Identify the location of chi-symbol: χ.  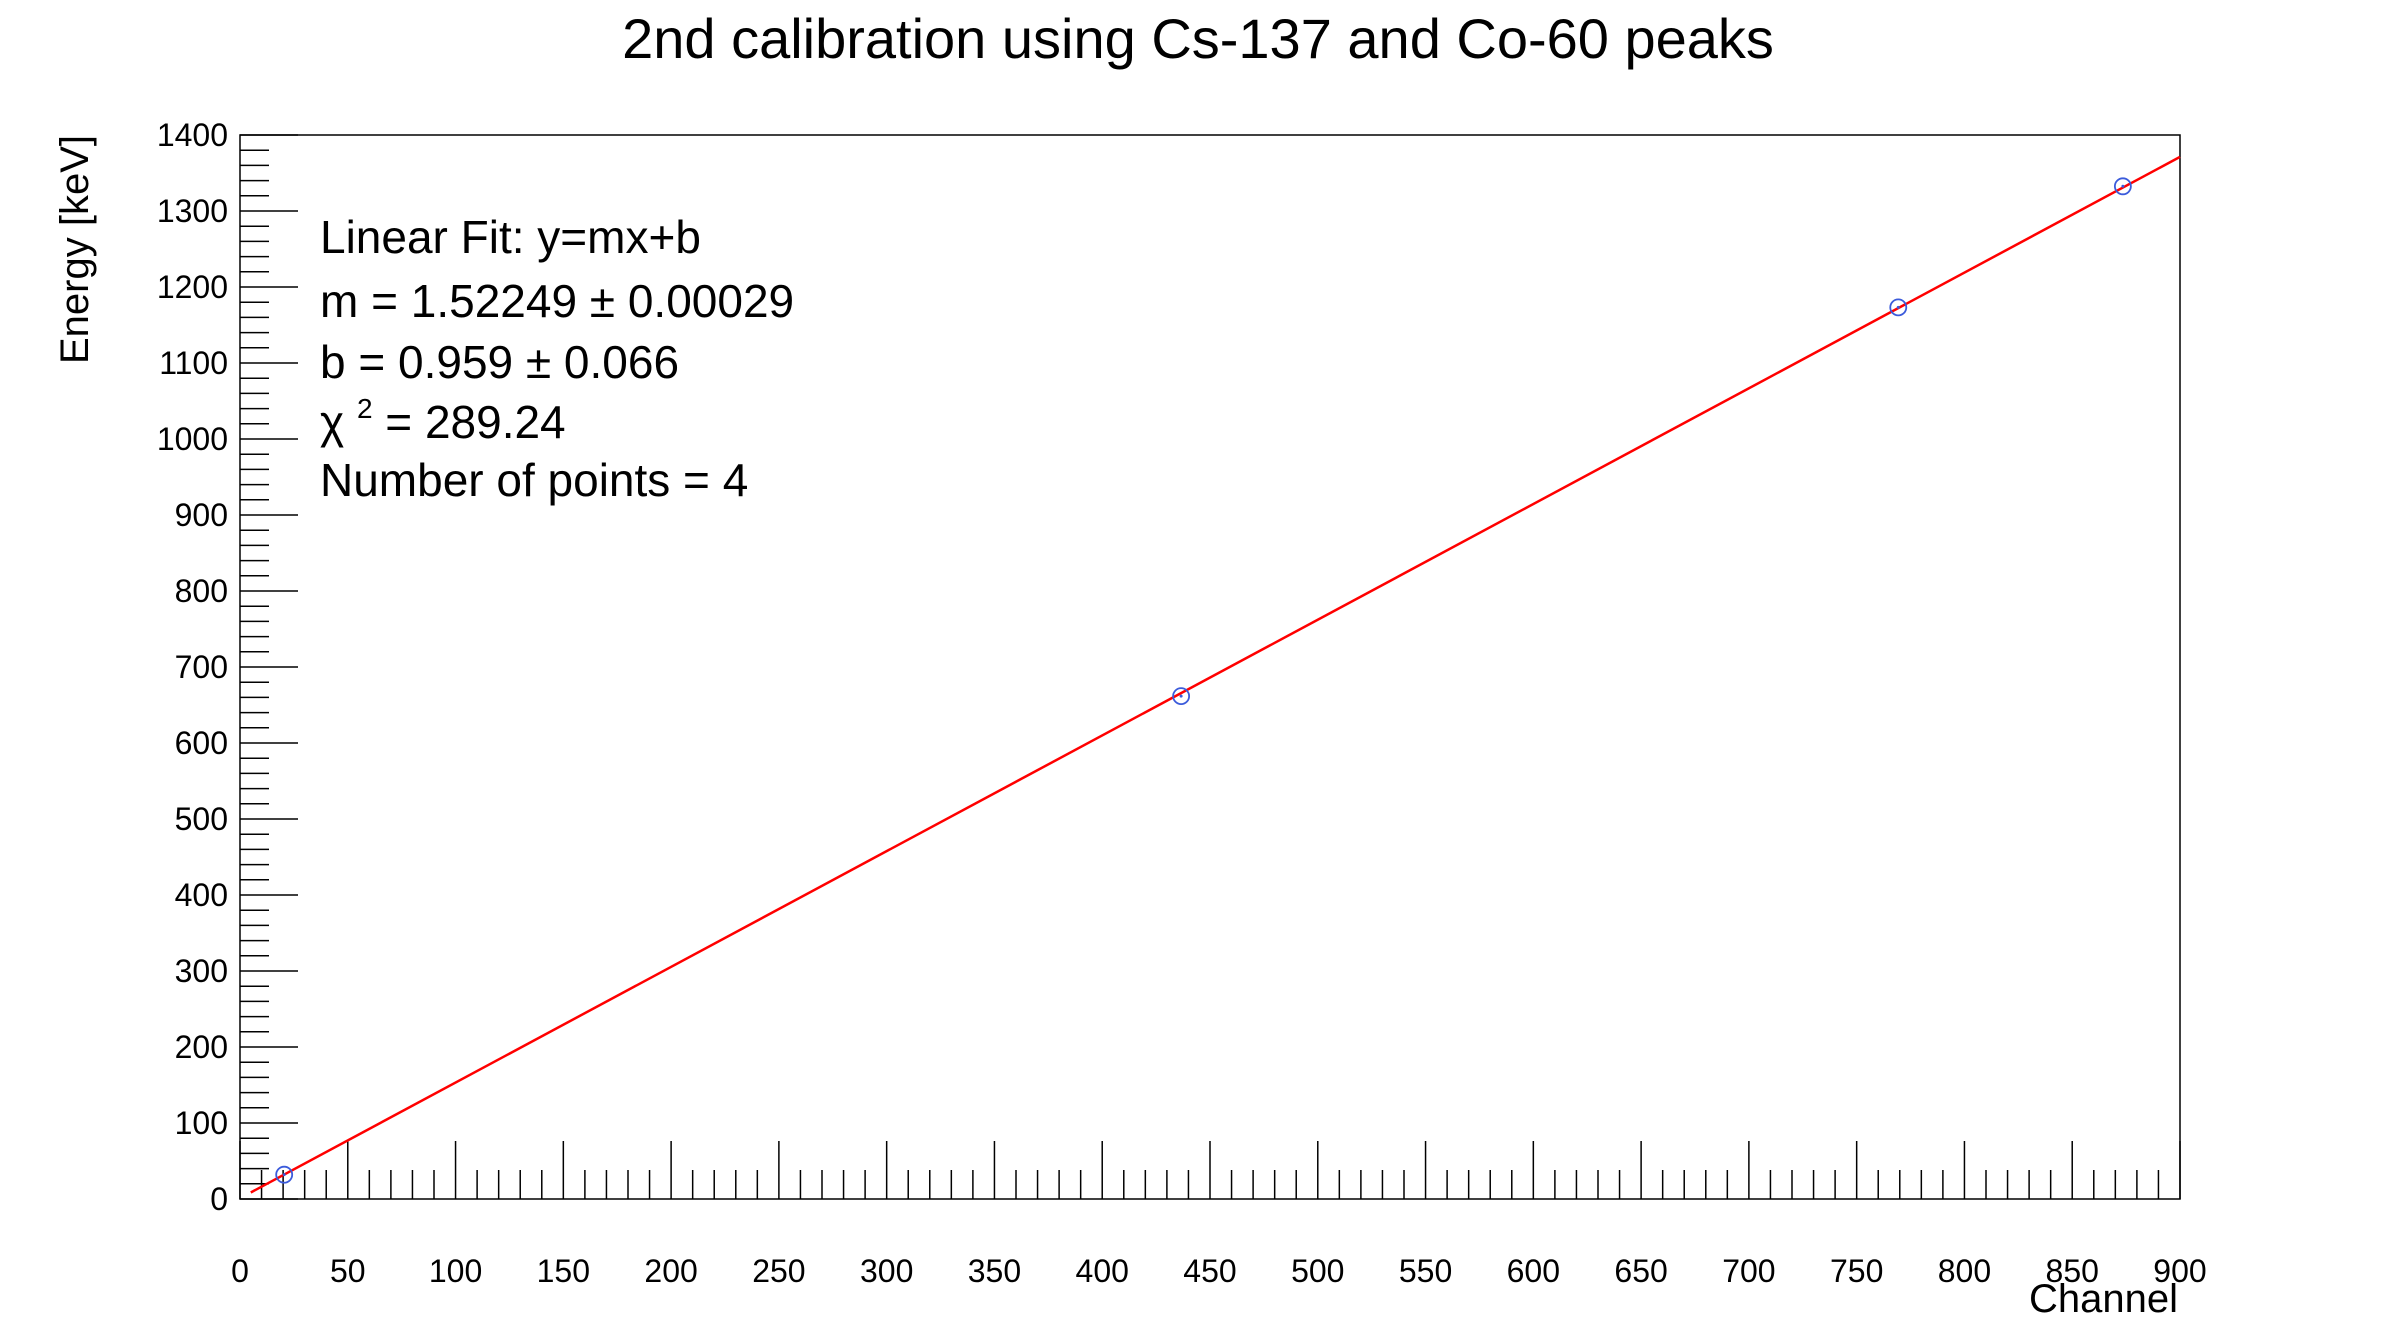
(332, 422).